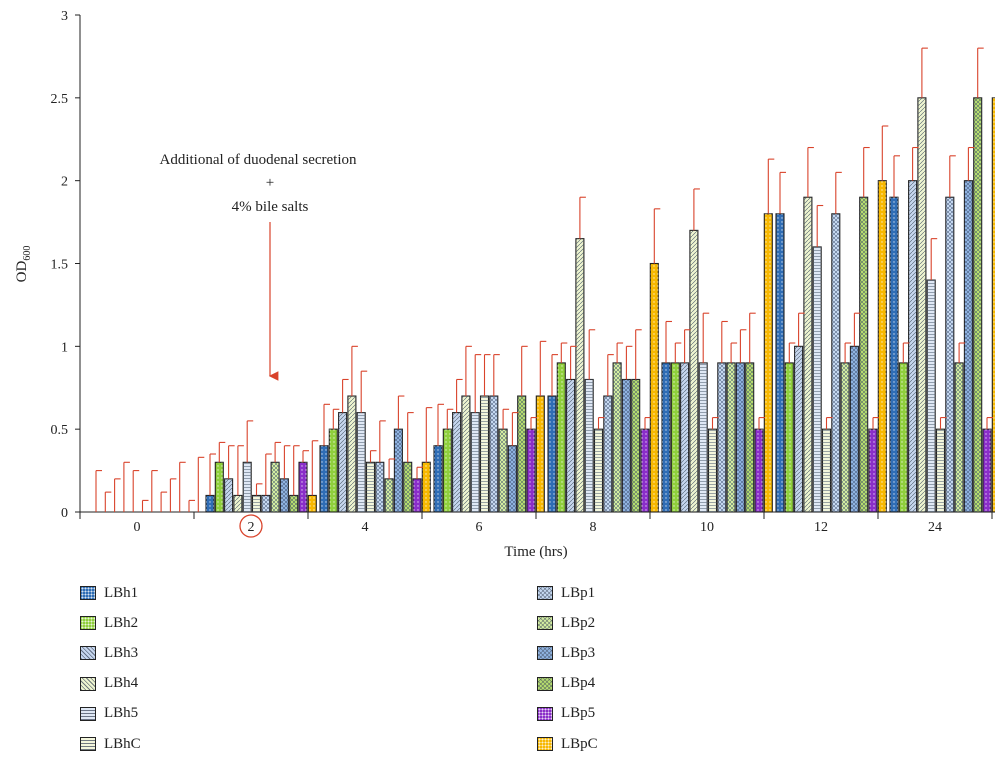  I want to click on legend-label: LBp1, so click(578, 592).